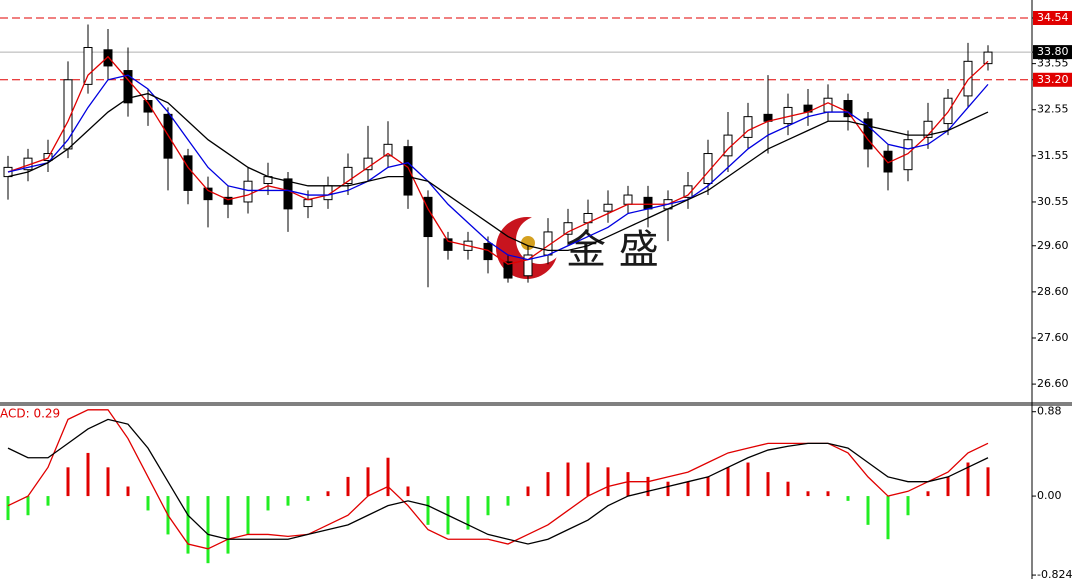 The width and height of the screenshot is (1072, 579). I want to click on y-tick-label: 31.55, so click(1053, 155).